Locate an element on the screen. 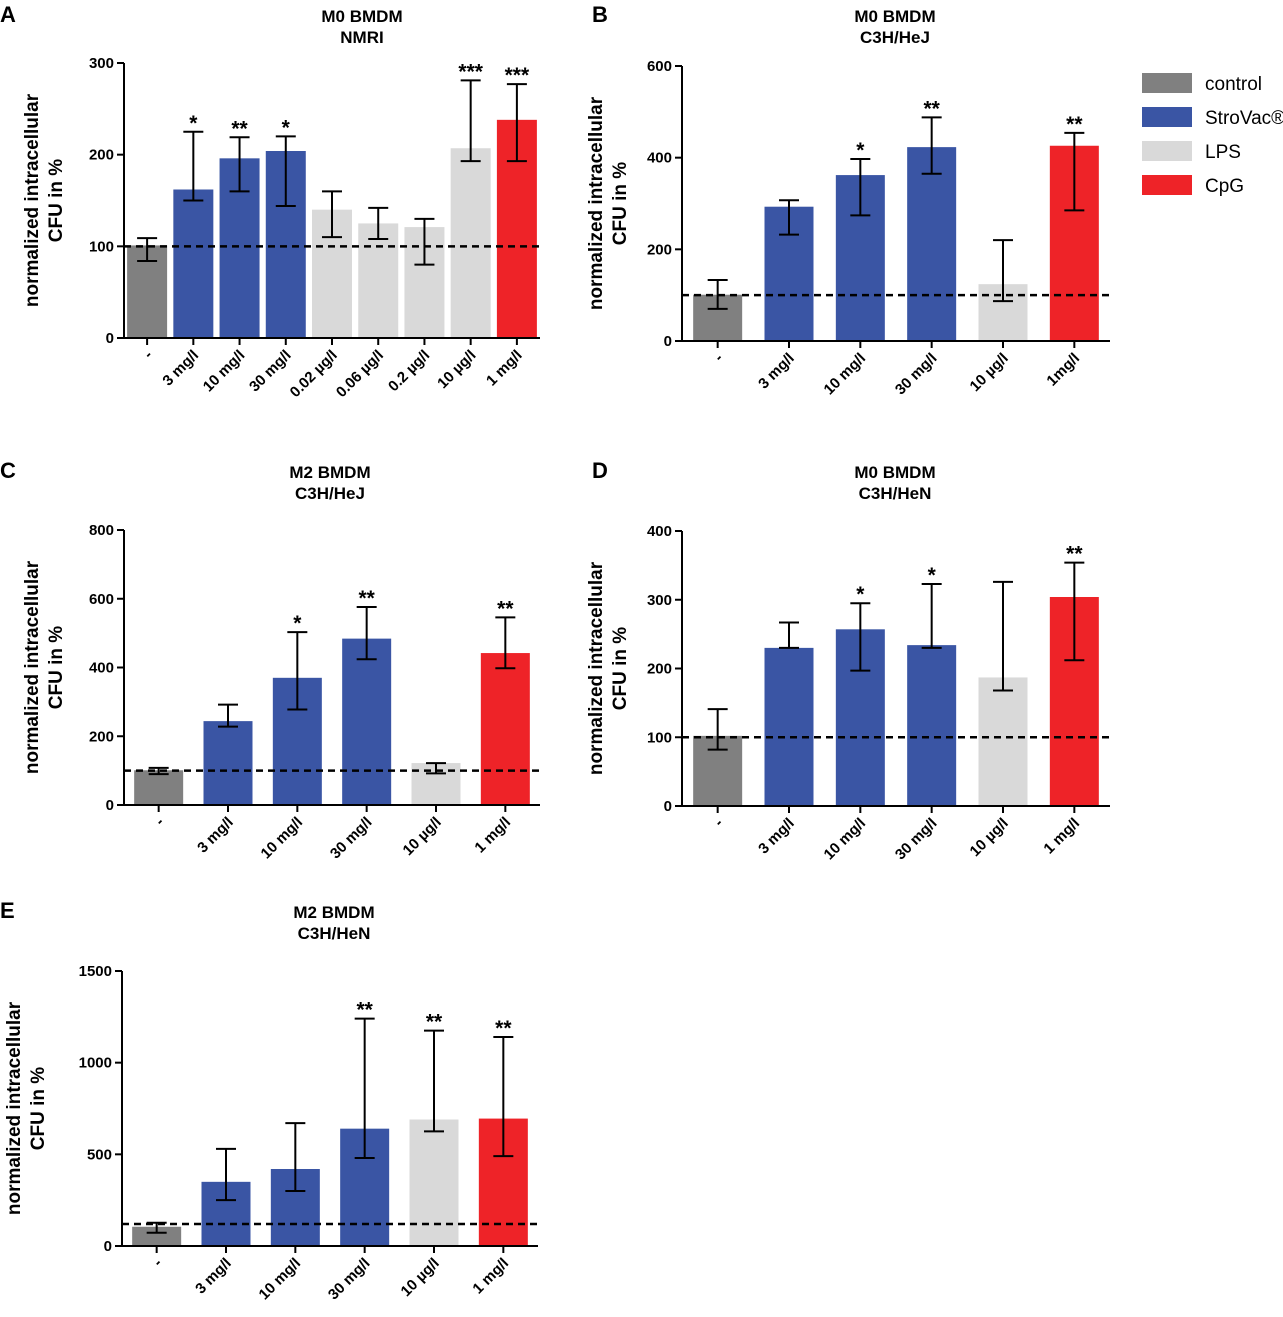  legend-label: CpG is located at coordinates (1224, 186).